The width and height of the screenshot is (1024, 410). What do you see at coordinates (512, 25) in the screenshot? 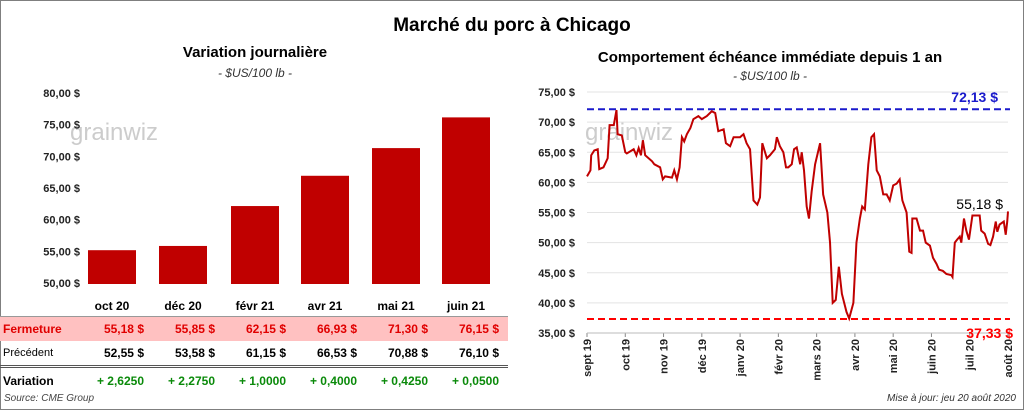
I see `main-title: Marché du porc à Chicago` at bounding box center [512, 25].